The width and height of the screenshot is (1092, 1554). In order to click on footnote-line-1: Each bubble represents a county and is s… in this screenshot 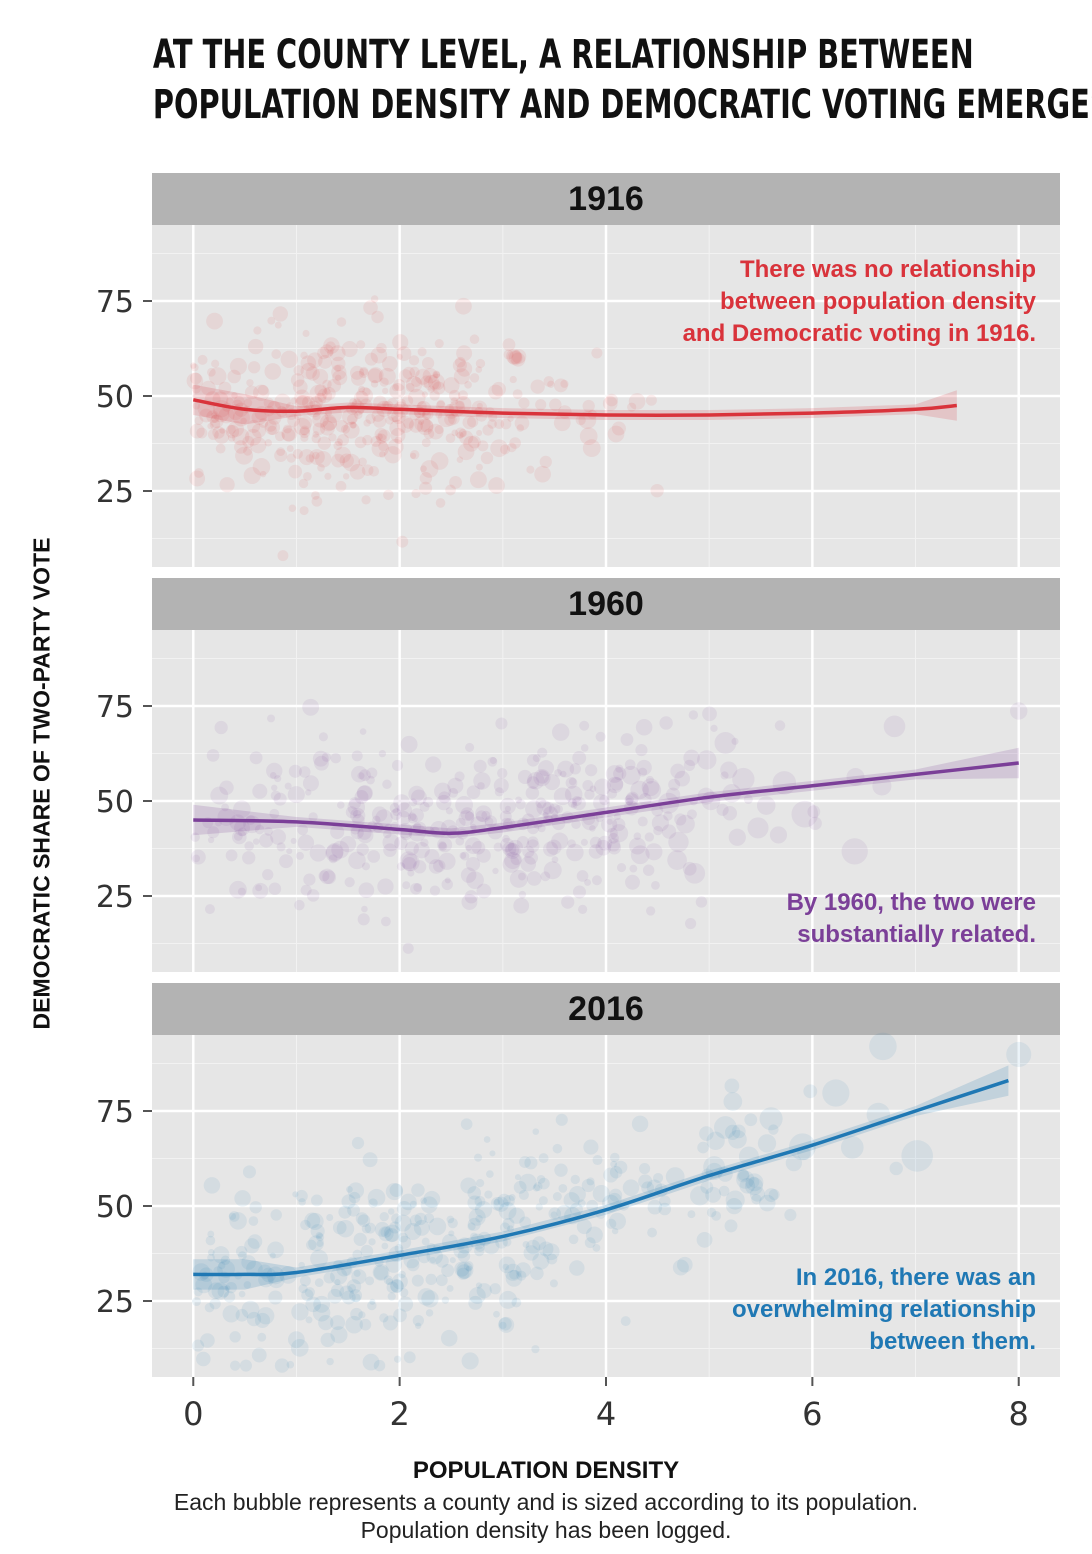, I will do `click(546, 1502)`.